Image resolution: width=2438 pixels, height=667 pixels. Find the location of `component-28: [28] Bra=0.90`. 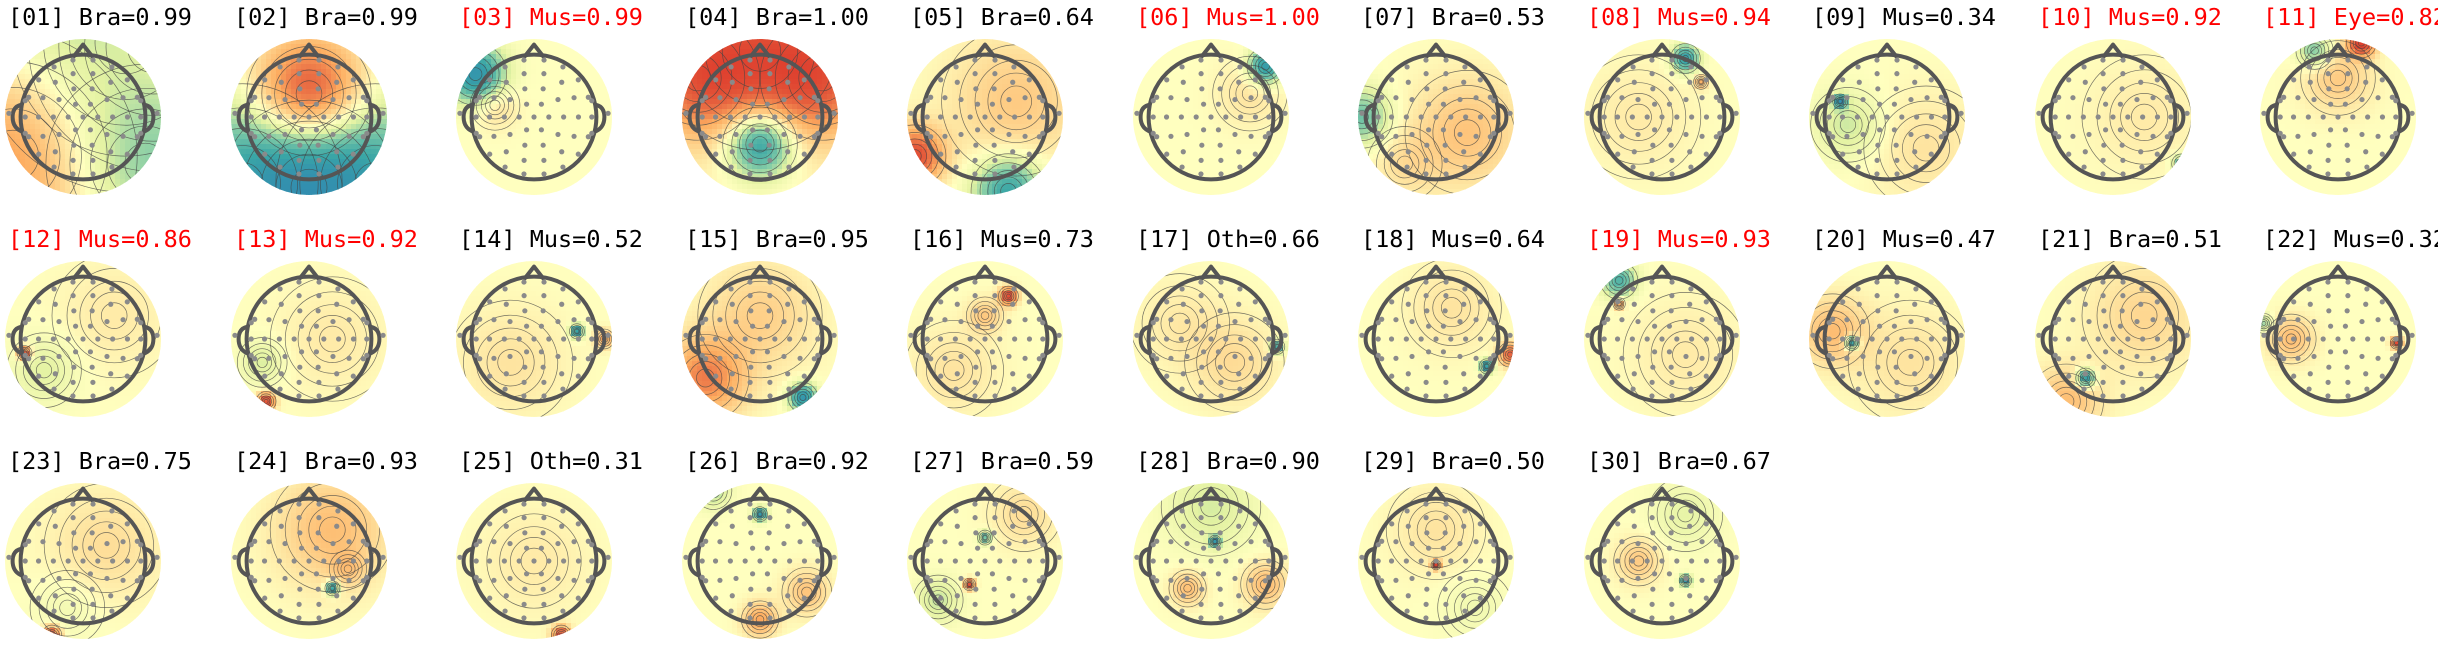

component-28: [28] Bra=0.90 is located at coordinates (1240, 555).